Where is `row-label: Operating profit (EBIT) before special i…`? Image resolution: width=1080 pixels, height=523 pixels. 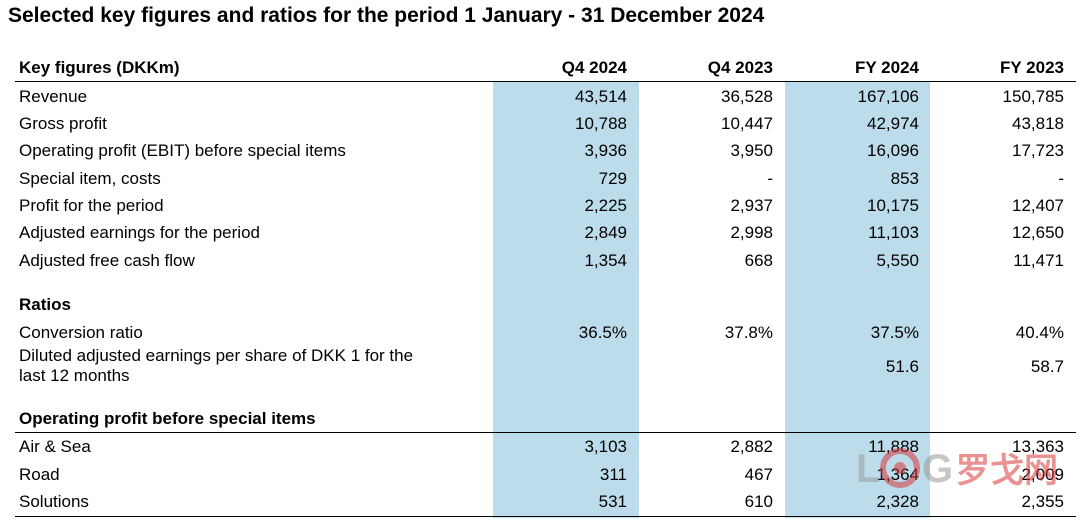
row-label: Operating profit (EBIT) before special i… is located at coordinates (182, 150).